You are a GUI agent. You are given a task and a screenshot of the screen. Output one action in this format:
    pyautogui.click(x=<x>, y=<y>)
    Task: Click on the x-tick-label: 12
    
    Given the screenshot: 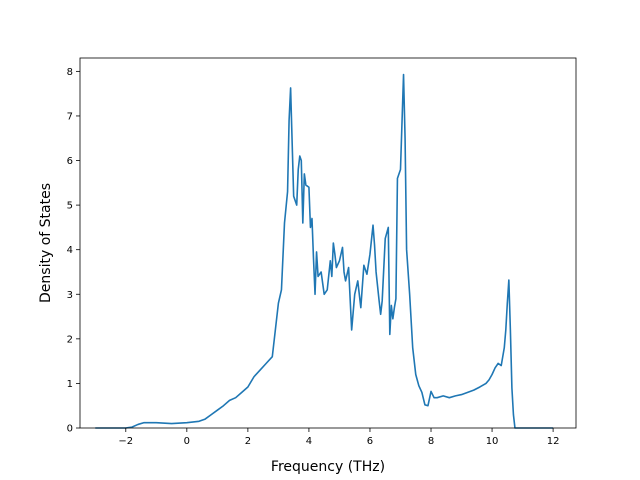 What is the action you would take?
    pyautogui.click(x=553, y=441)
    